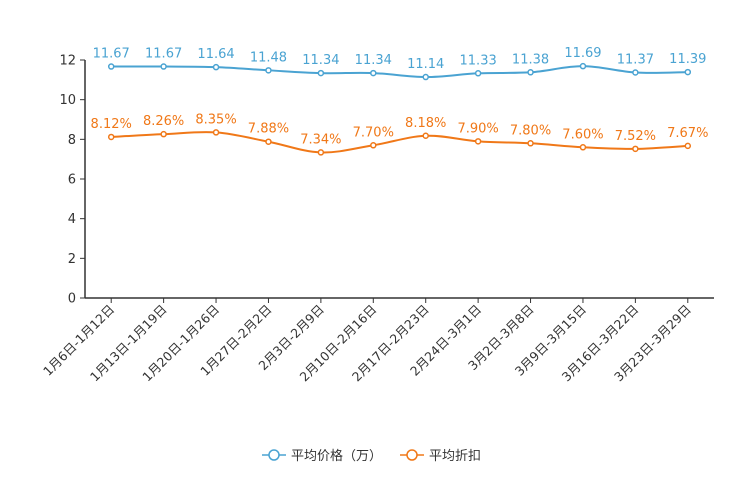  What do you see at coordinates (635, 59) in the screenshot?
I see `data-label: 11.37` at bounding box center [635, 59].